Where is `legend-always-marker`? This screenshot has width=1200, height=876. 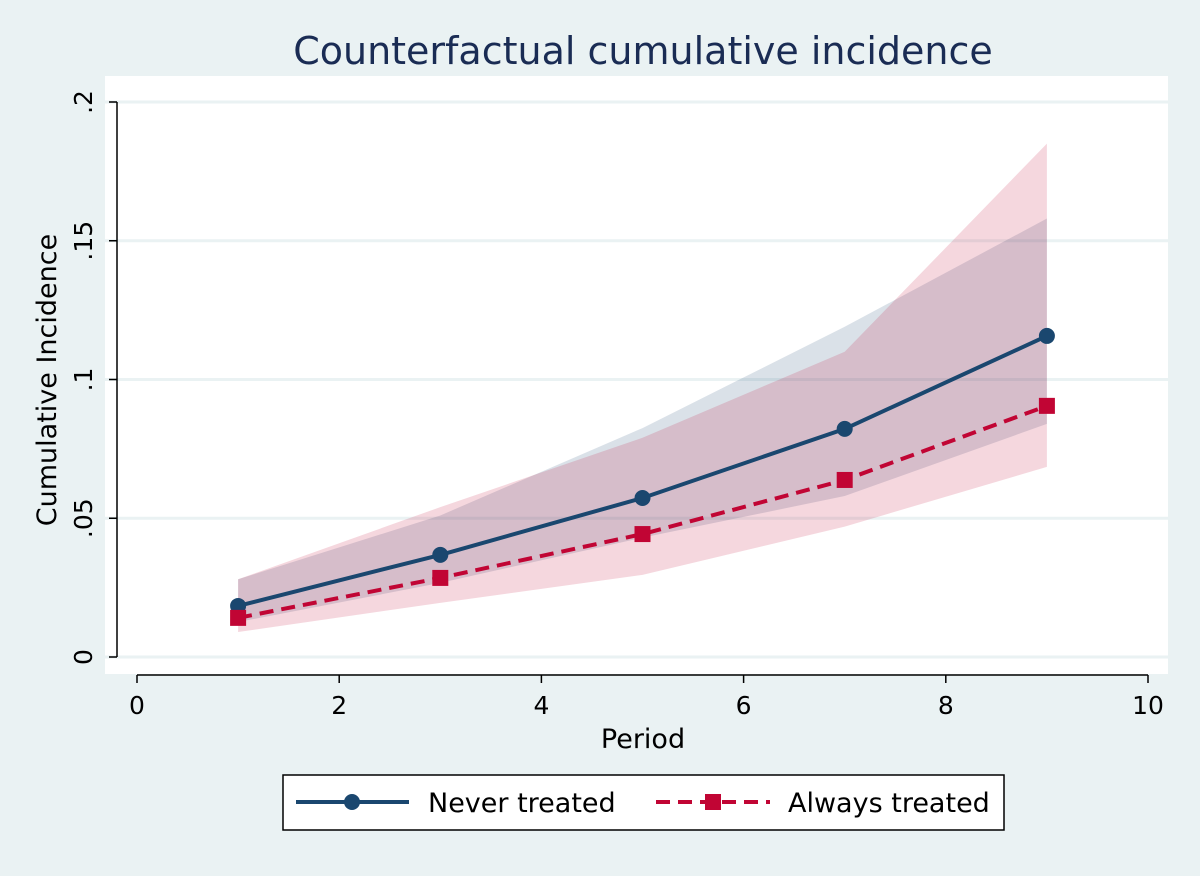 legend-always-marker is located at coordinates (713, 802).